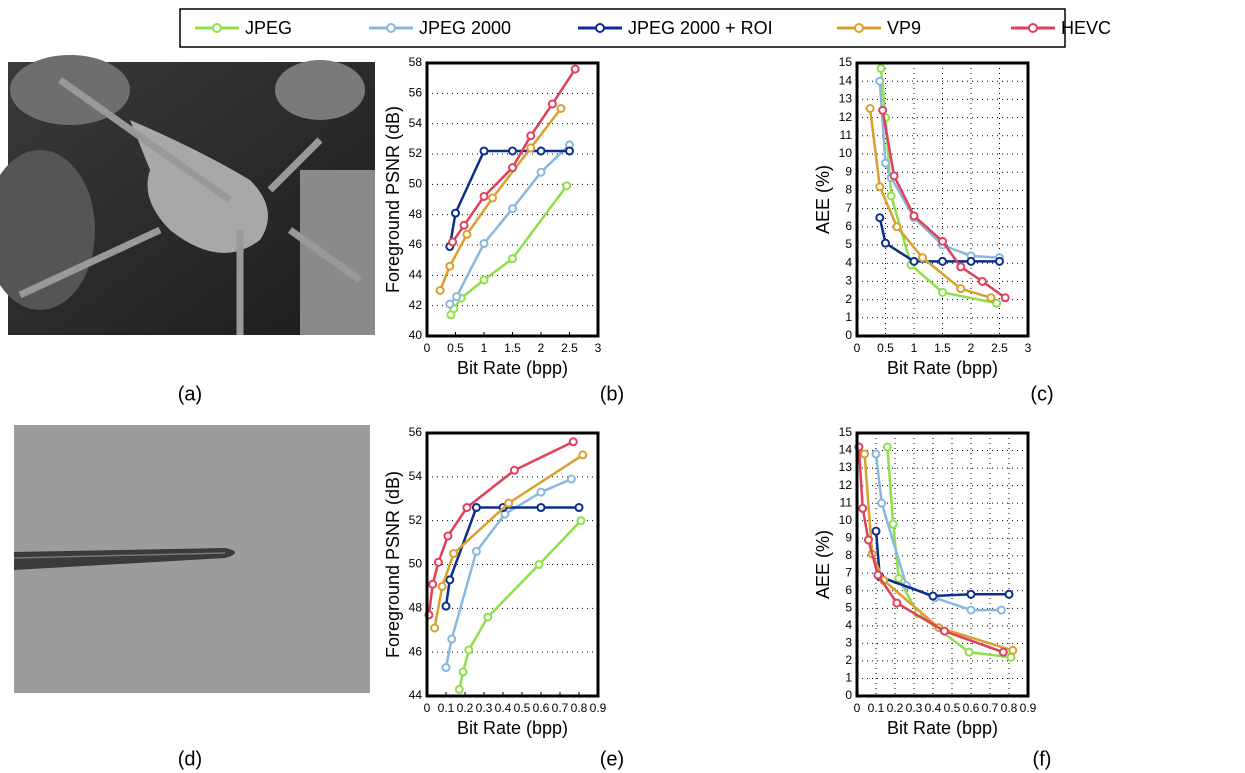 This screenshot has height=773, width=1245. I want to click on y-tick-label: 6, so click(848, 226).